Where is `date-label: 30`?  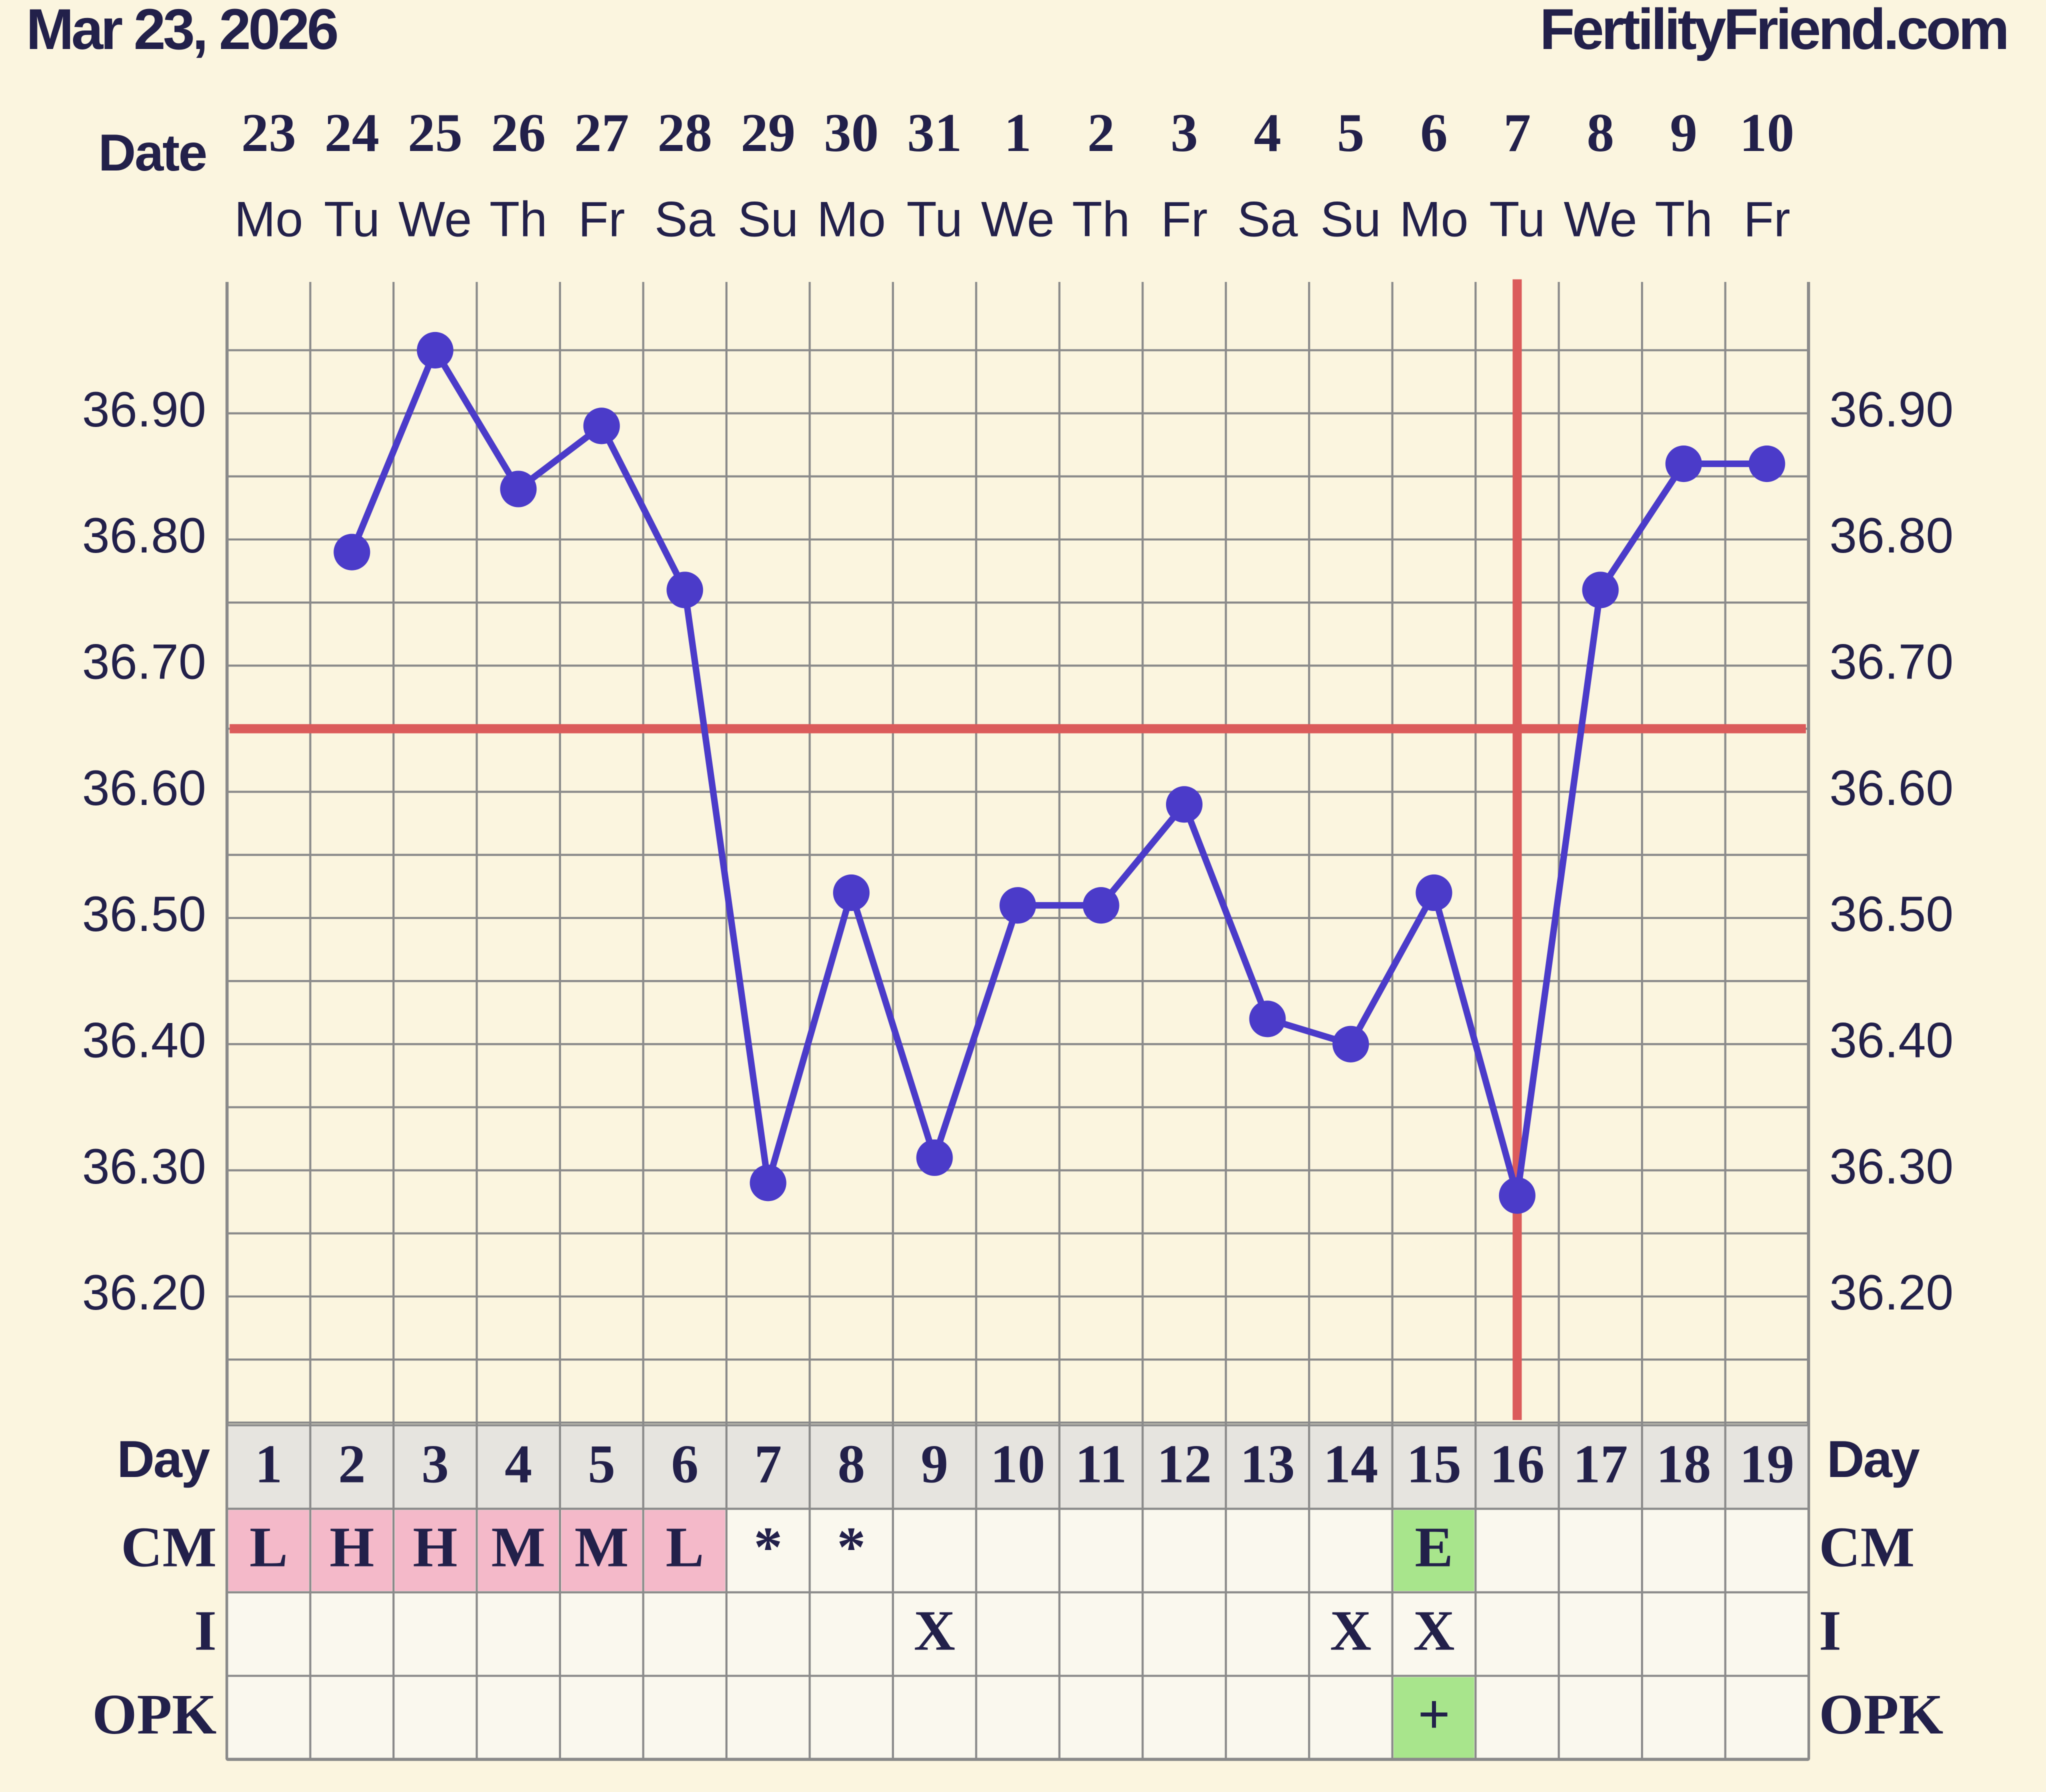 date-label: 30 is located at coordinates (851, 132).